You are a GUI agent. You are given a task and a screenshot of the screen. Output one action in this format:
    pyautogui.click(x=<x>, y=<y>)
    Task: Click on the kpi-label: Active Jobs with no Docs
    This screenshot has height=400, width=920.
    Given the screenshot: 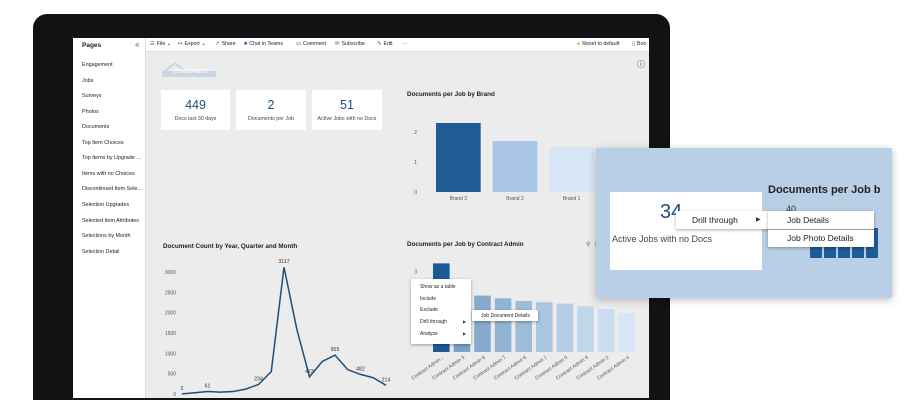 What is the action you would take?
    pyautogui.click(x=347, y=119)
    